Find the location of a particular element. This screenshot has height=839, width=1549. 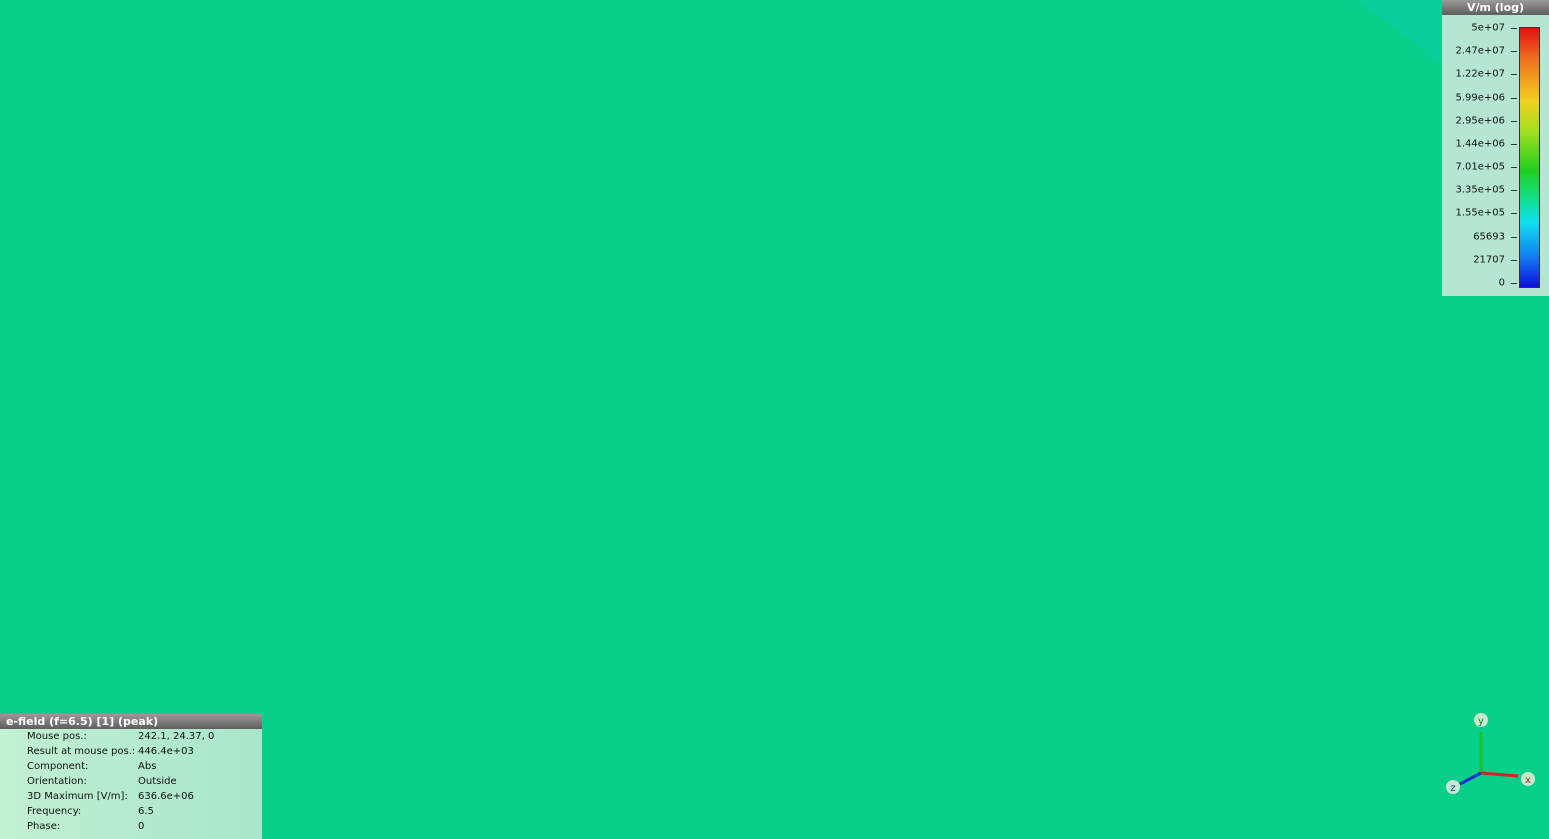

color-bar is located at coordinates (1529, 157).